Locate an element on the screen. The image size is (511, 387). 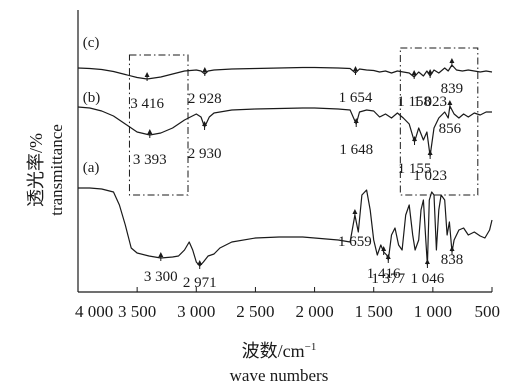
x-axis-label-cn-main: 波数/cm is located at coordinates (273, 351).